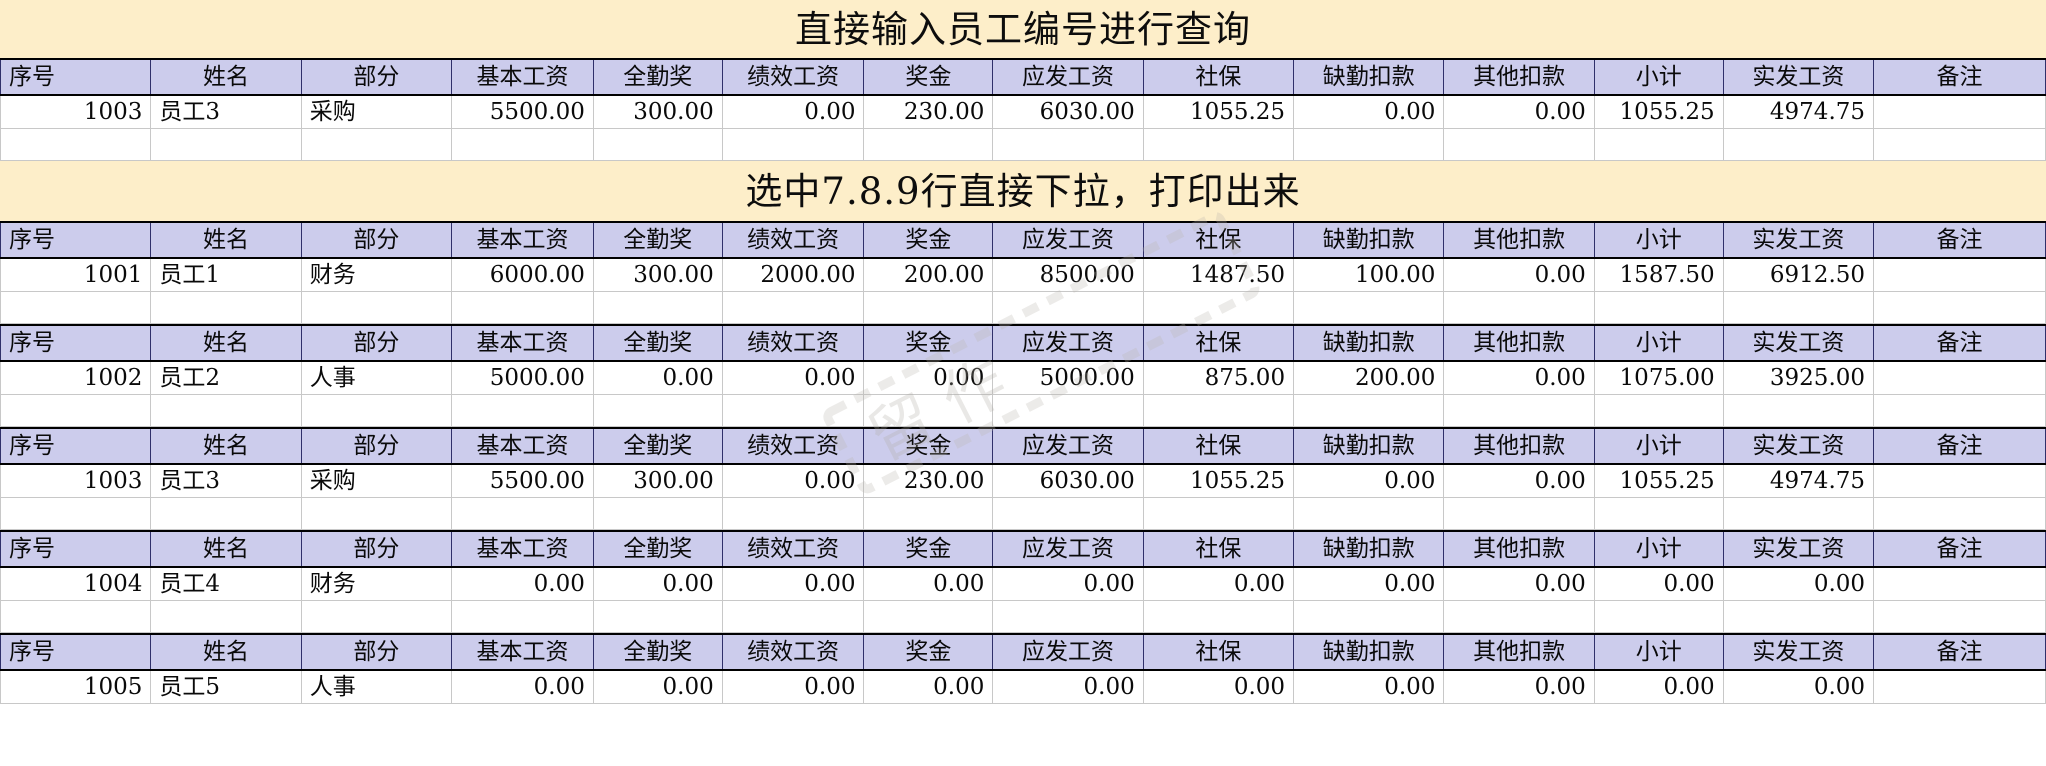  I want to click on cell-name: 员工5, so click(226, 686).